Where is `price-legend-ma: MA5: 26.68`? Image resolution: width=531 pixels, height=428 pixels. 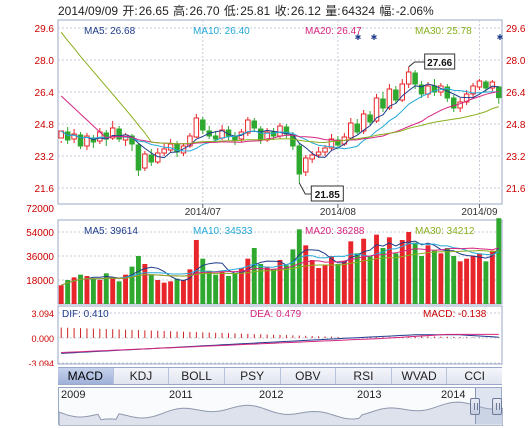 price-legend-ma: MA5: 26.68 is located at coordinates (110, 31).